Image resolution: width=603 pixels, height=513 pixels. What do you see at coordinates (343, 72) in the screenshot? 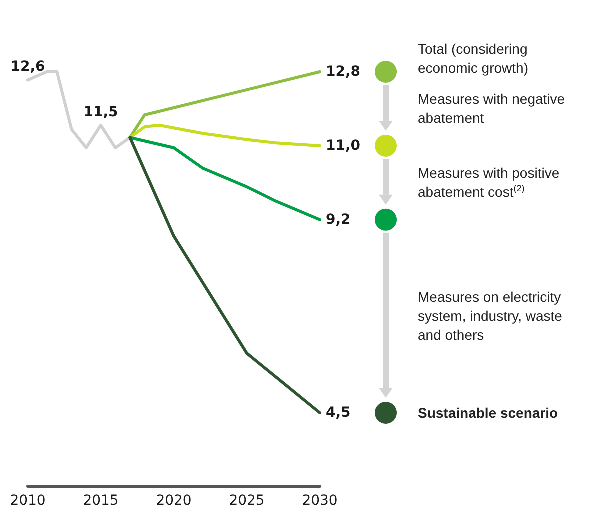
I see `data-label: 12,8` at bounding box center [343, 72].